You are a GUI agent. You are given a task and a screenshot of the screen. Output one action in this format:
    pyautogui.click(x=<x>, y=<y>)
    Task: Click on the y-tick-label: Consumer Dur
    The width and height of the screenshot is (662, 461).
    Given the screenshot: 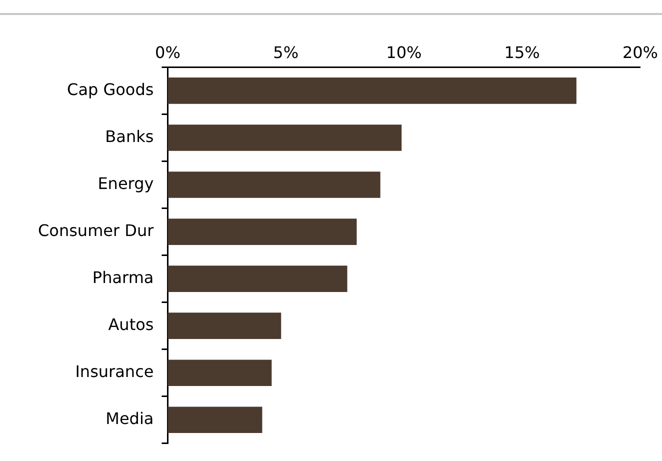 What is the action you would take?
    pyautogui.click(x=96, y=230)
    